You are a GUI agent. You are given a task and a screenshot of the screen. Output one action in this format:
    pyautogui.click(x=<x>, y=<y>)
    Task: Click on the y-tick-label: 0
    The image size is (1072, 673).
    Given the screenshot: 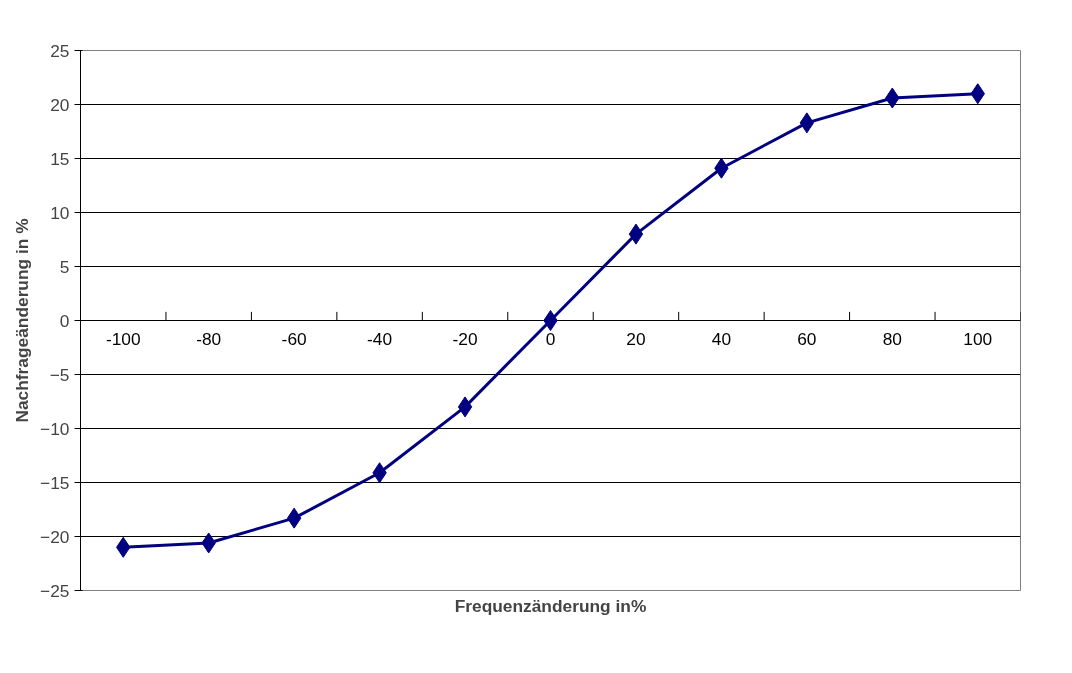 What is the action you would take?
    pyautogui.click(x=64, y=320)
    